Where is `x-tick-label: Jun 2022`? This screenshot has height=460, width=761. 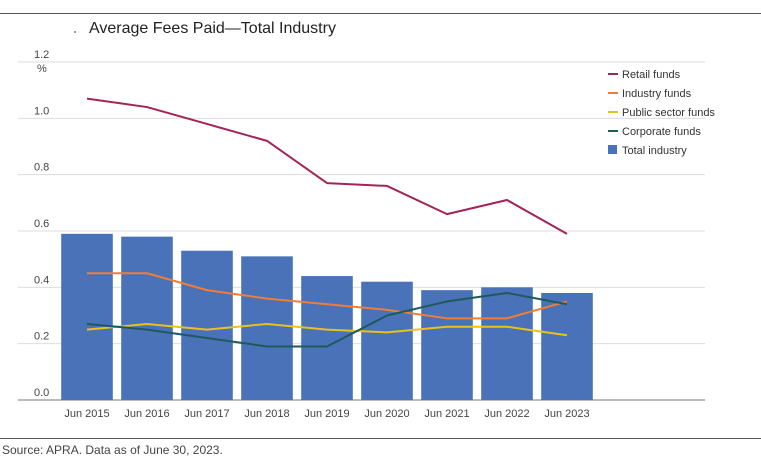 x-tick-label: Jun 2022 is located at coordinates (506, 414).